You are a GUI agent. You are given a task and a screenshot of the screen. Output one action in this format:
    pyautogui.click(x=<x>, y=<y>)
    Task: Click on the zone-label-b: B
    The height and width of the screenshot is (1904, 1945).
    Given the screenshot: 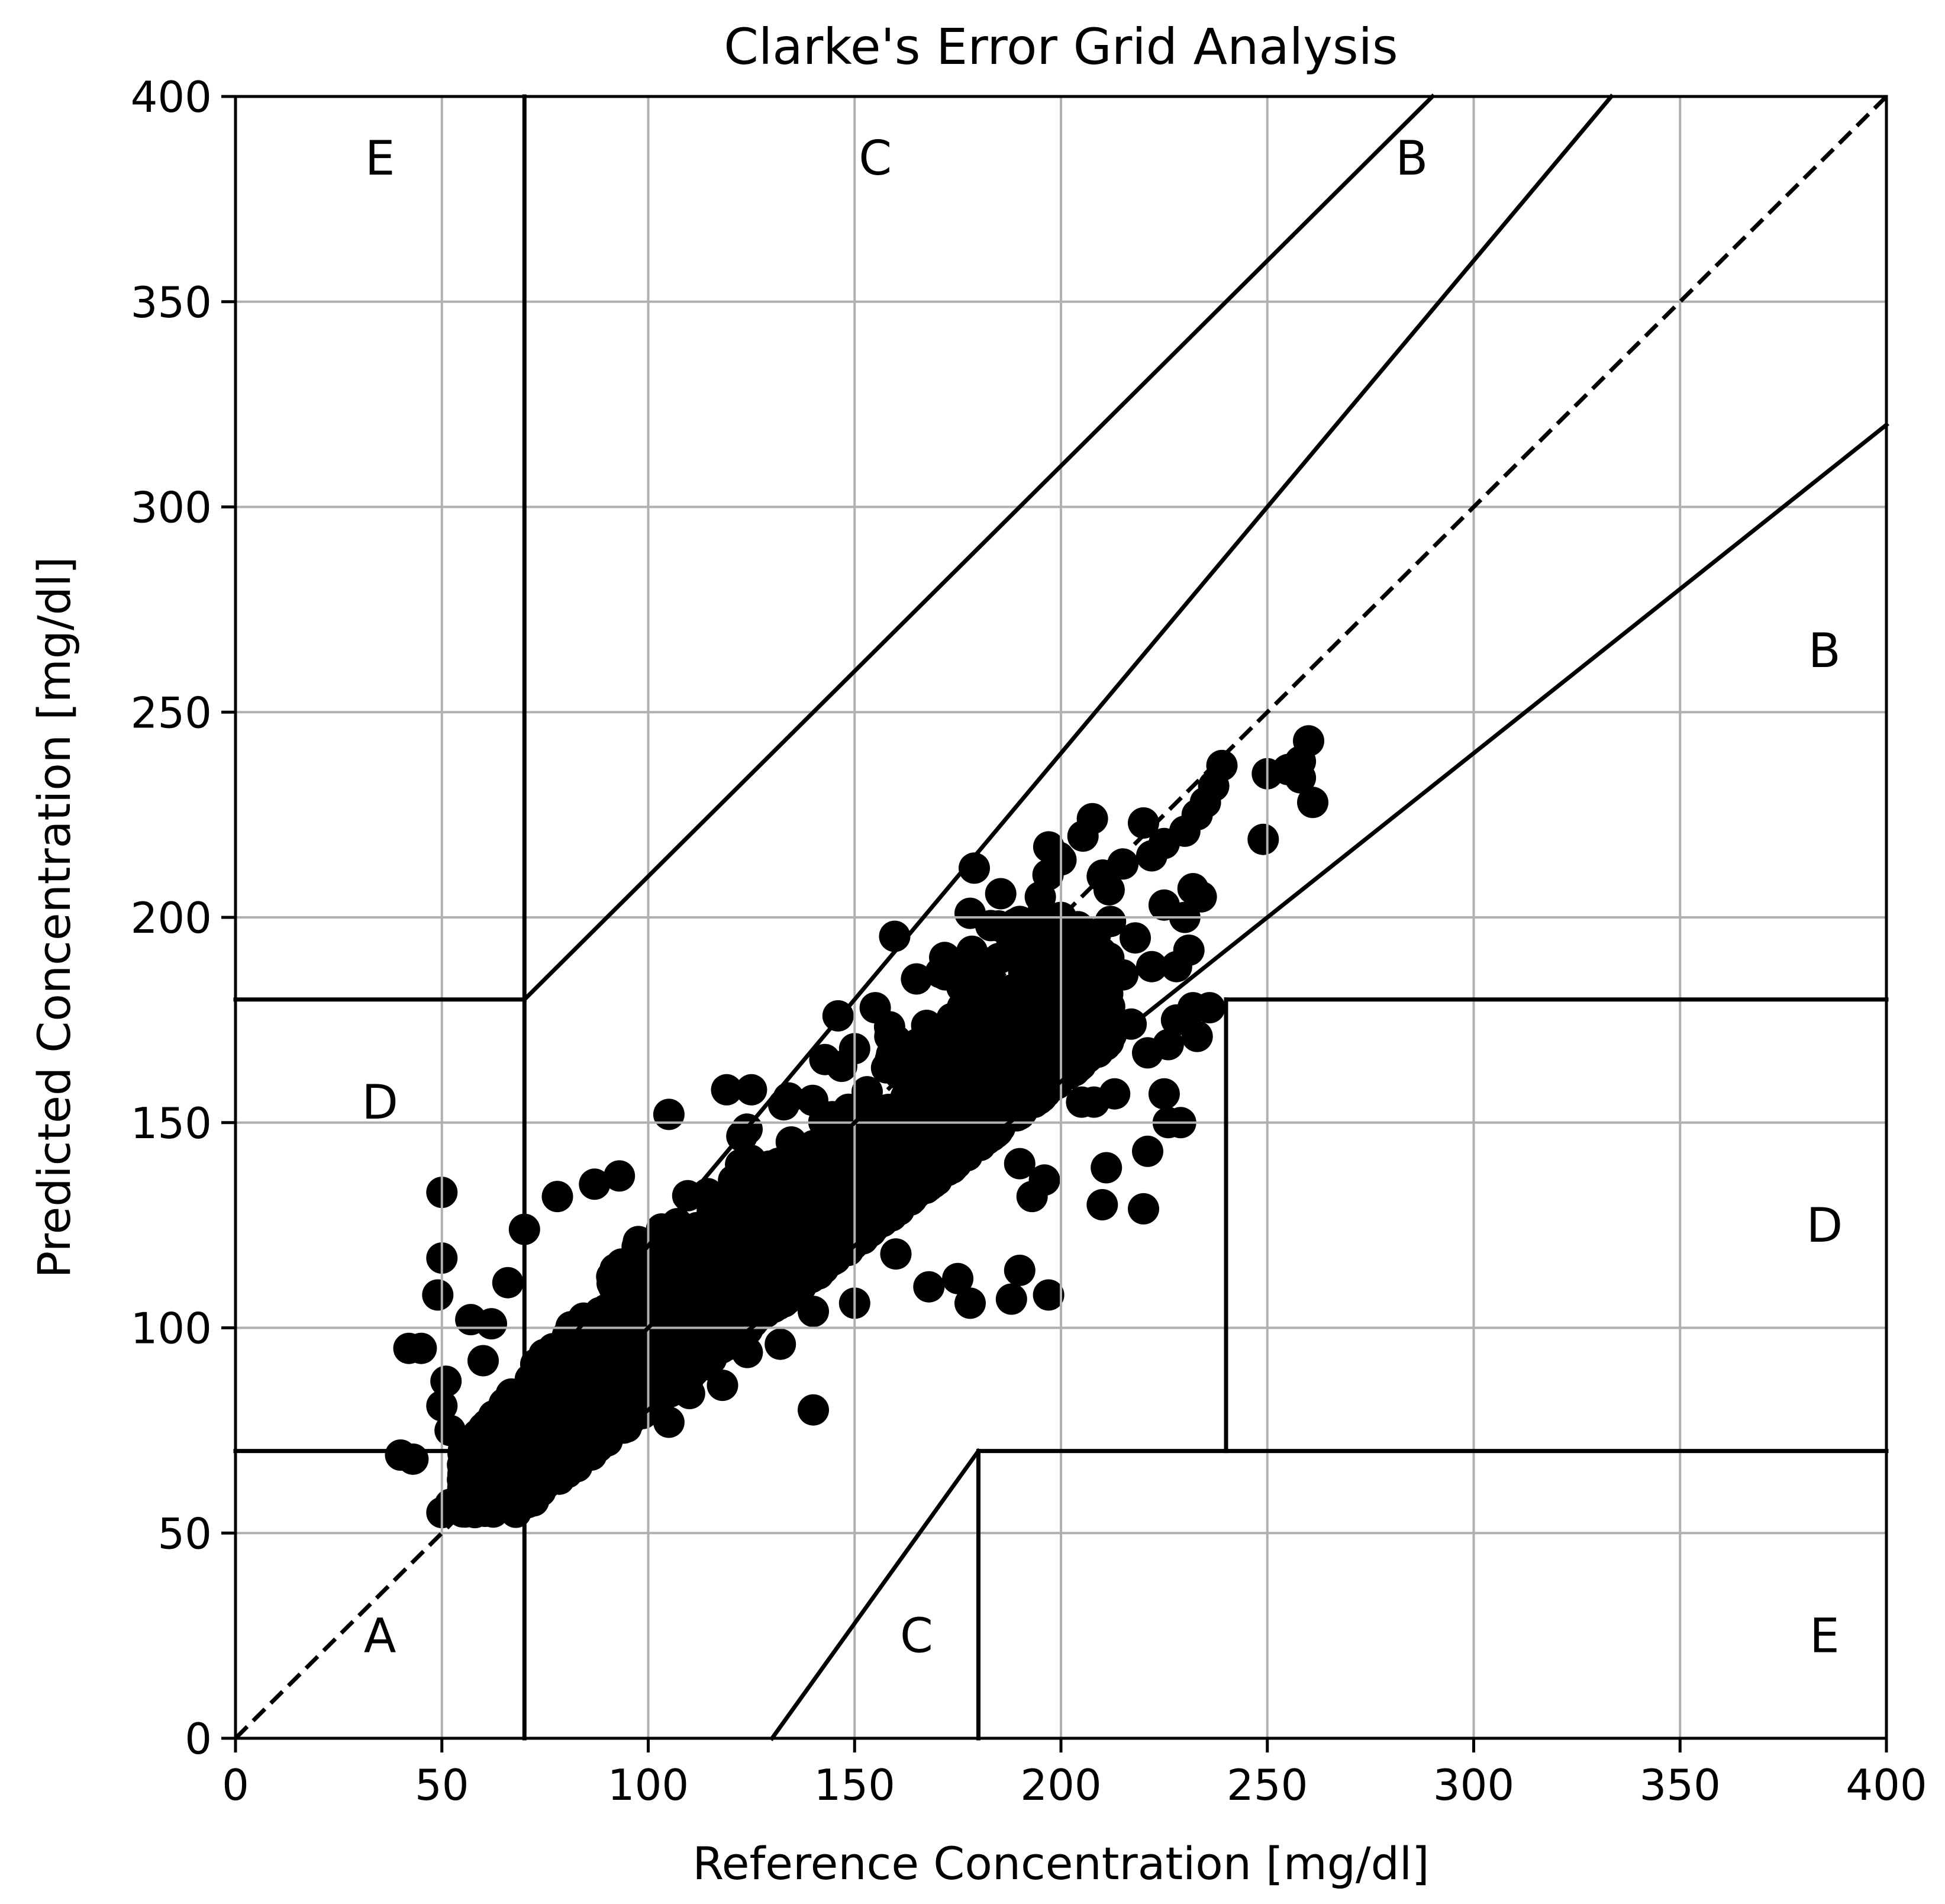 What is the action you would take?
    pyautogui.click(x=1411, y=158)
    